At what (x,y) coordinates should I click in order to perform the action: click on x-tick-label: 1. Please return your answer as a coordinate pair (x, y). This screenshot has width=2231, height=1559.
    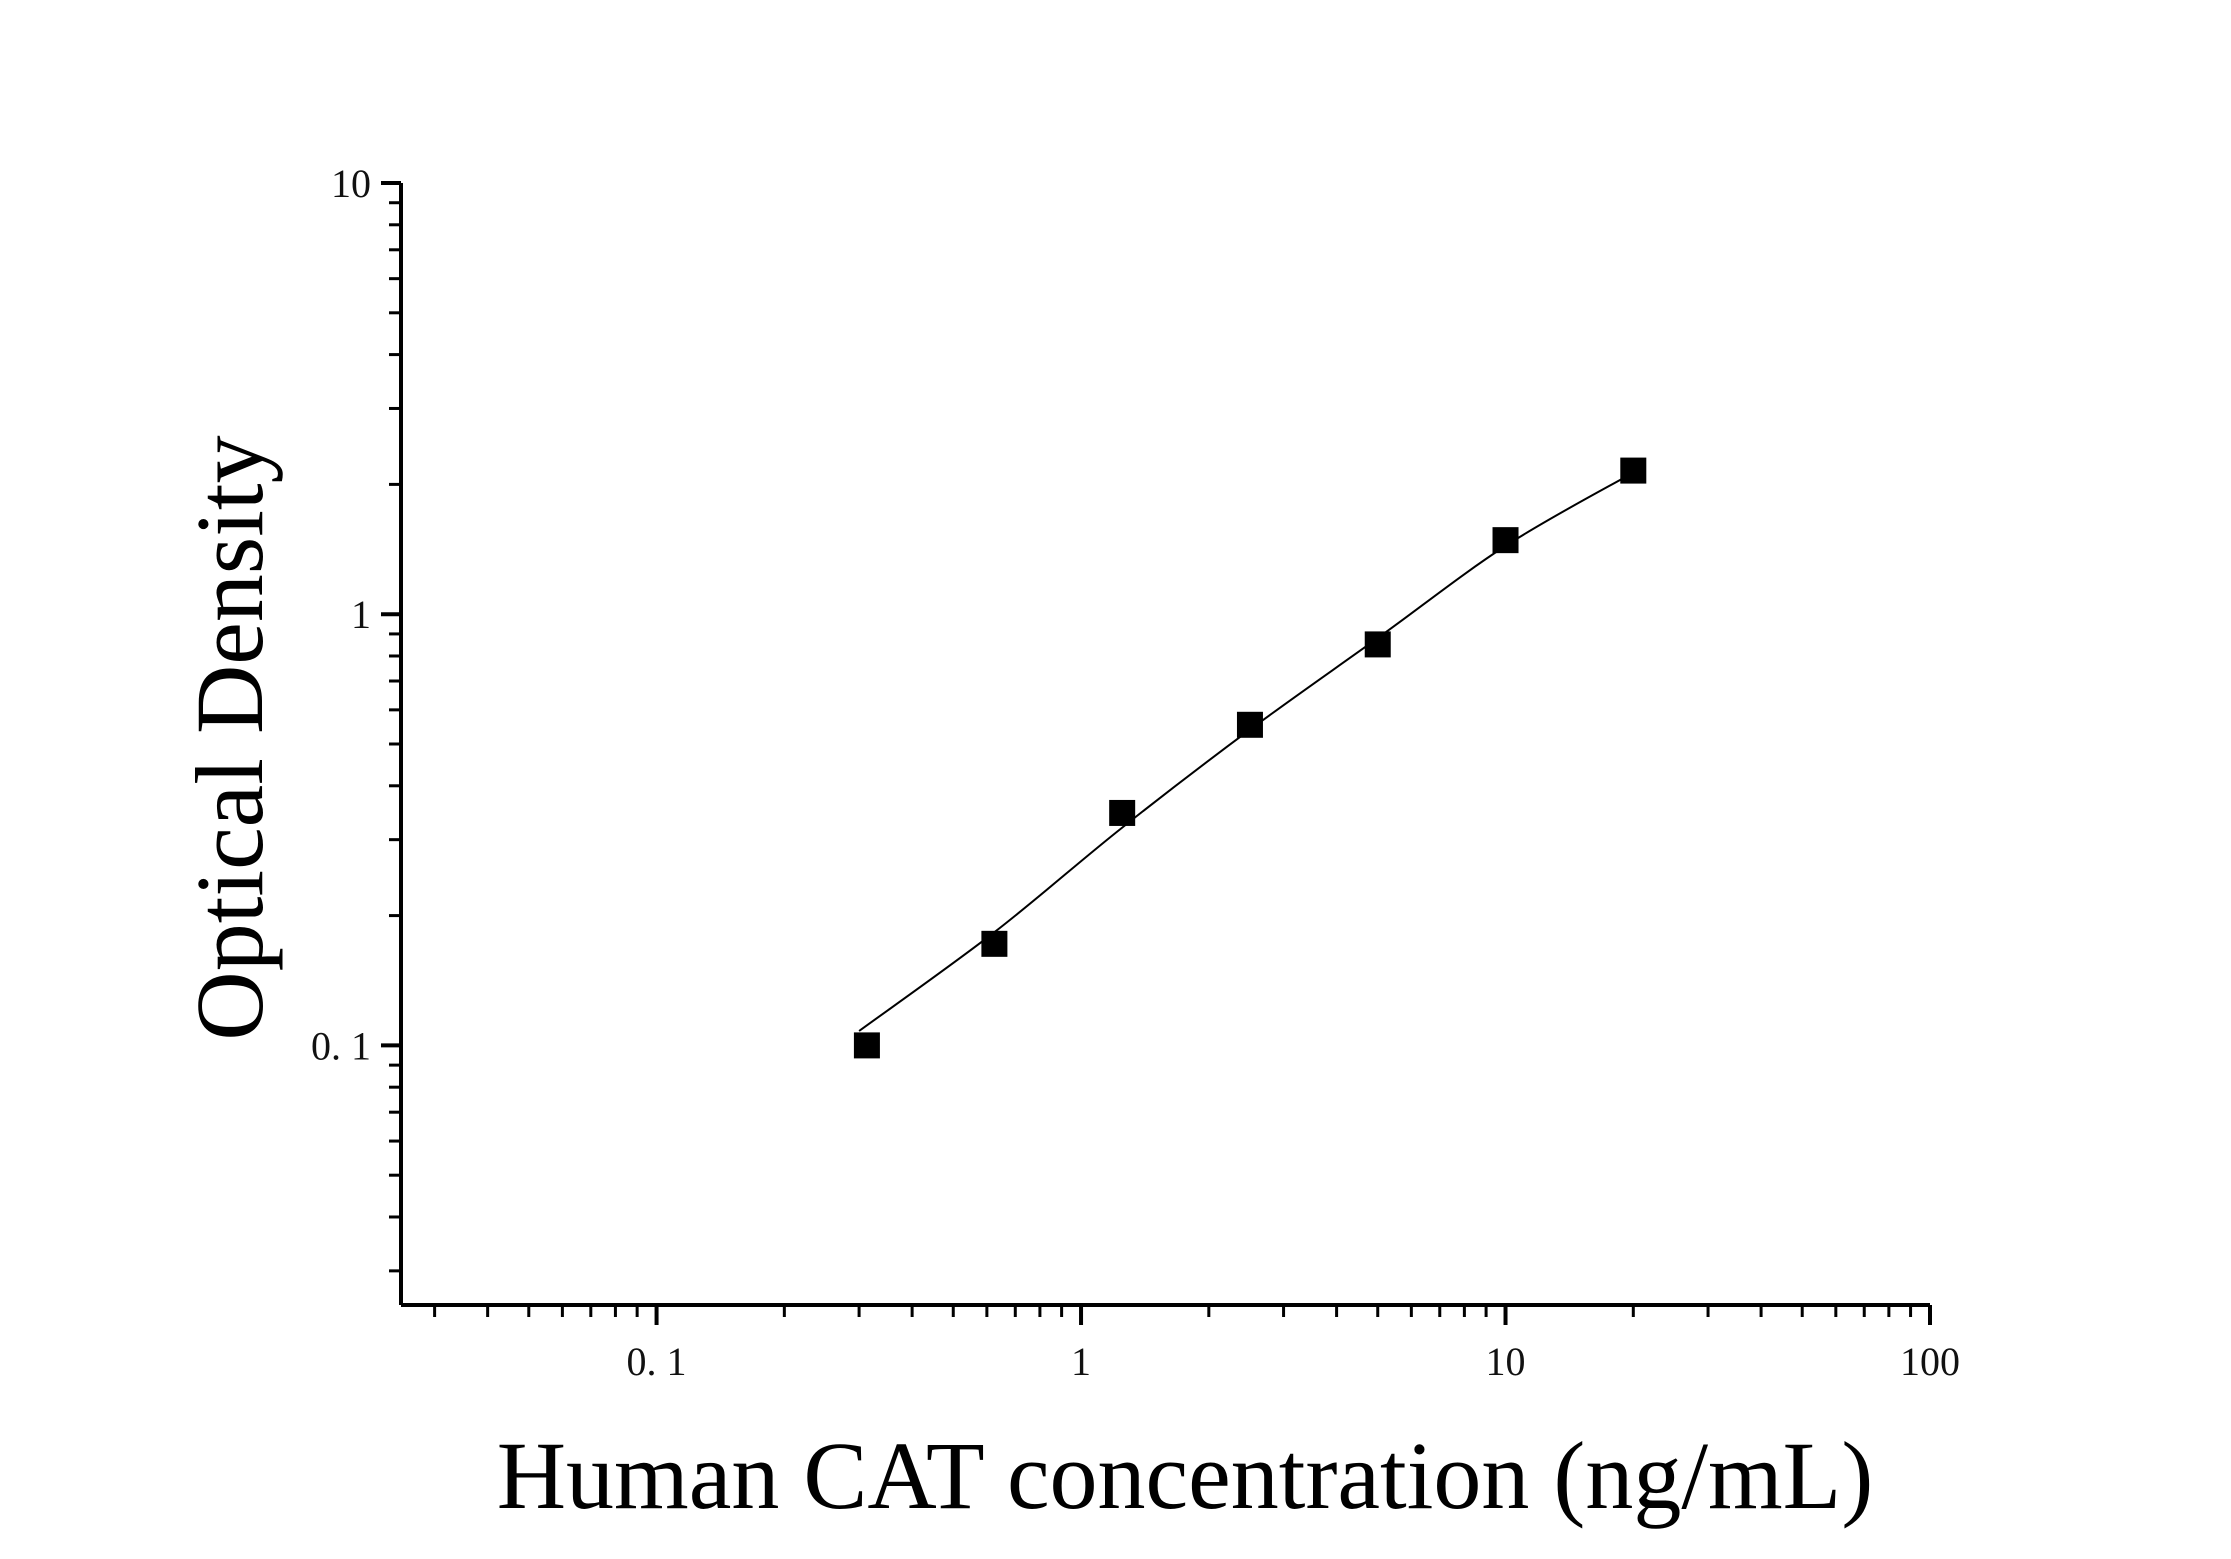
    Looking at the image, I should click on (1081, 1361).